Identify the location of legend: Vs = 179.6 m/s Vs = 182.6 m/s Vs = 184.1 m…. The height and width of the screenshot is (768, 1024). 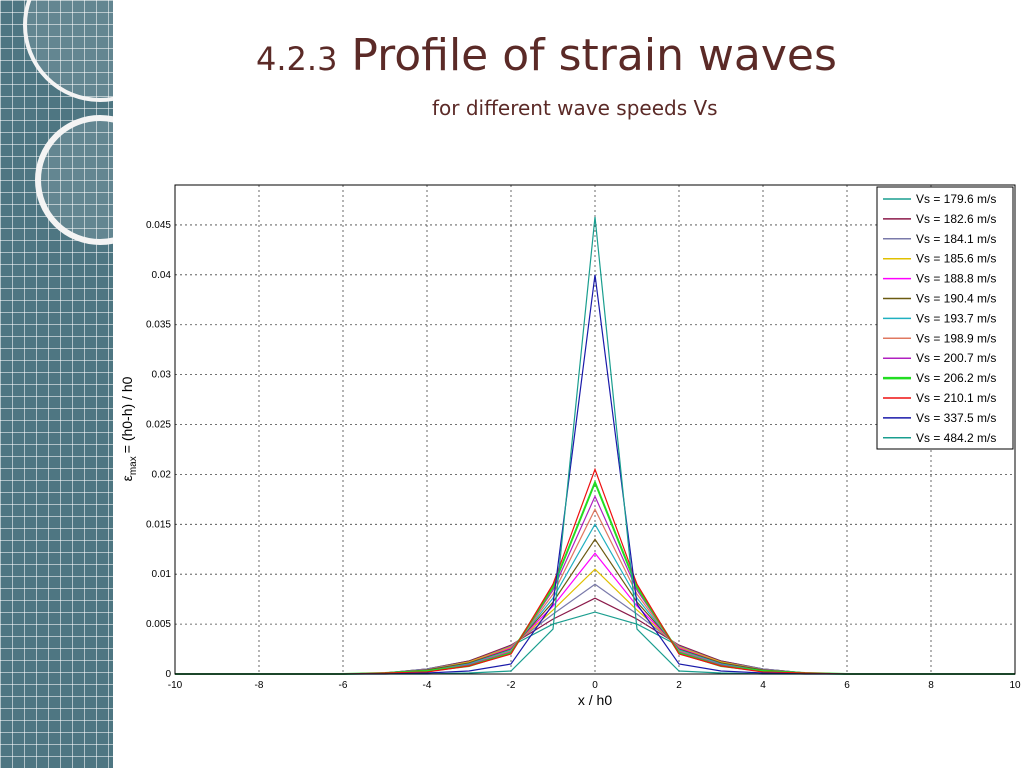
(945, 318).